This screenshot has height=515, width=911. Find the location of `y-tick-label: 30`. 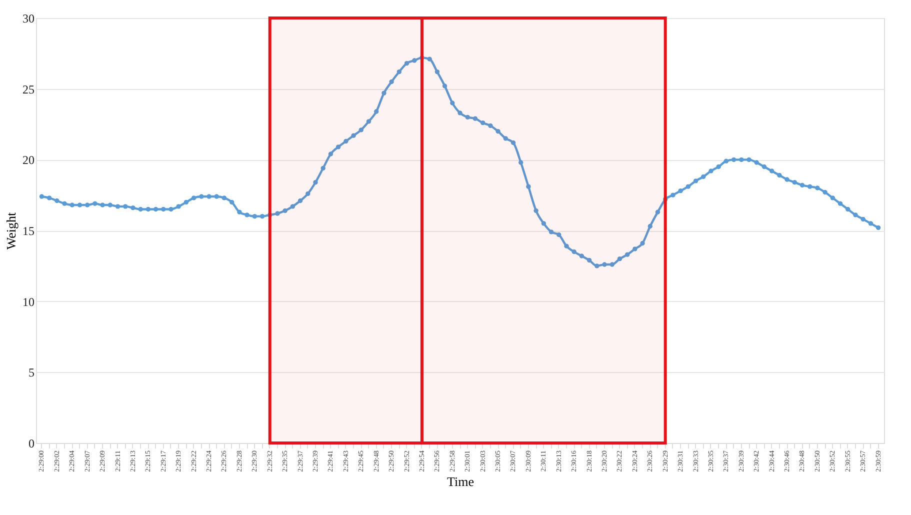

y-tick-label: 30 is located at coordinates (28, 19).